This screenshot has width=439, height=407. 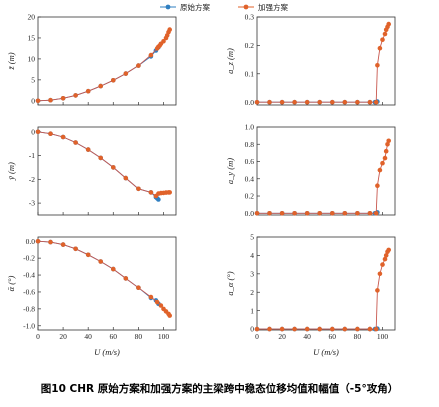 I want to click on figure-caption: 图10 CHR 原始方案和加强方案的主梁跨中稳态位移均值和幅值（-5°攻角）, so click(x=219, y=389).